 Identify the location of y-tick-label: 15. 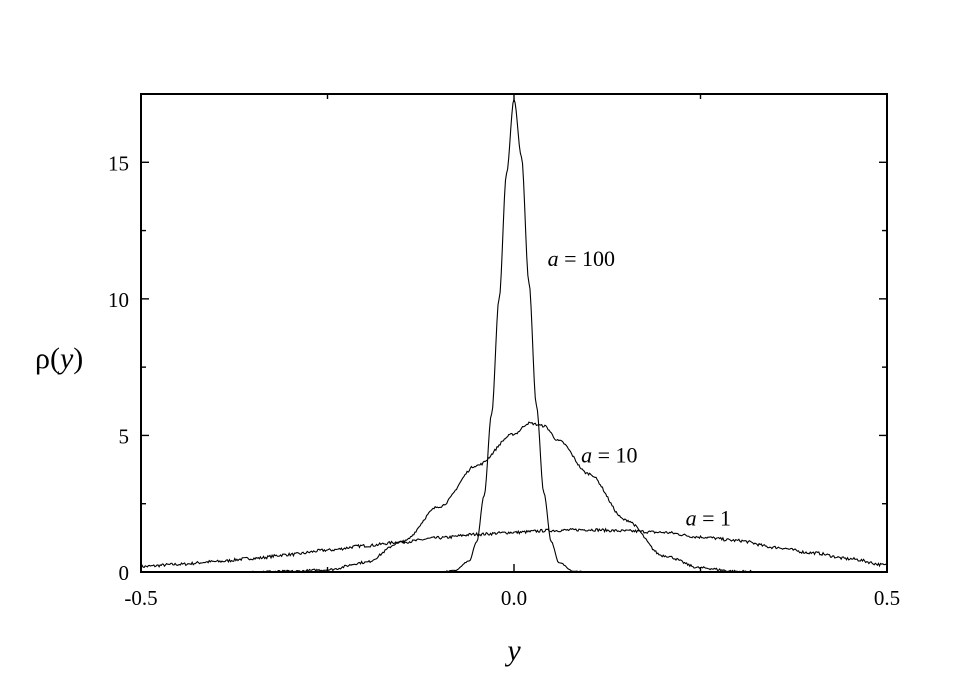
(118, 163).